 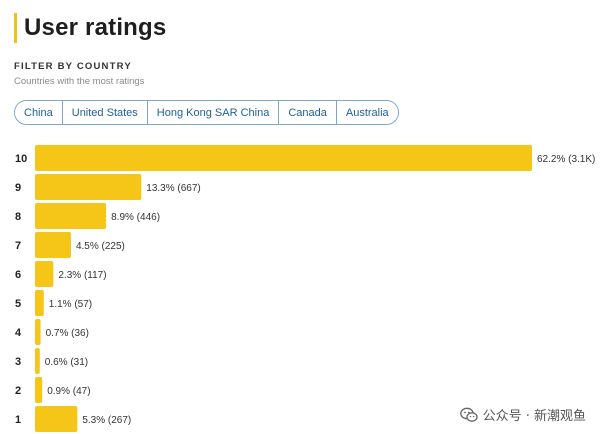 I want to click on page-header: User ratings, so click(x=90, y=28).